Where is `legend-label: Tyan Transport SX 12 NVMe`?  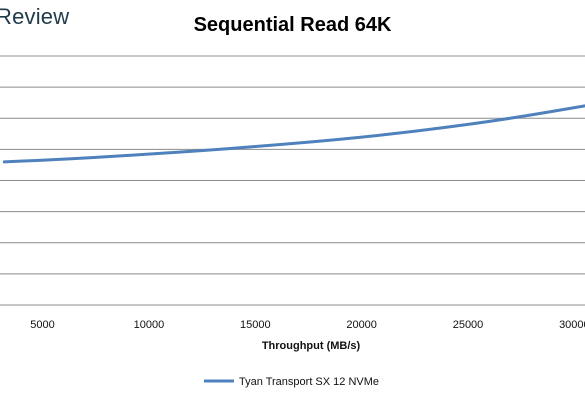
legend-label: Tyan Transport SX 12 NVMe is located at coordinates (309, 382).